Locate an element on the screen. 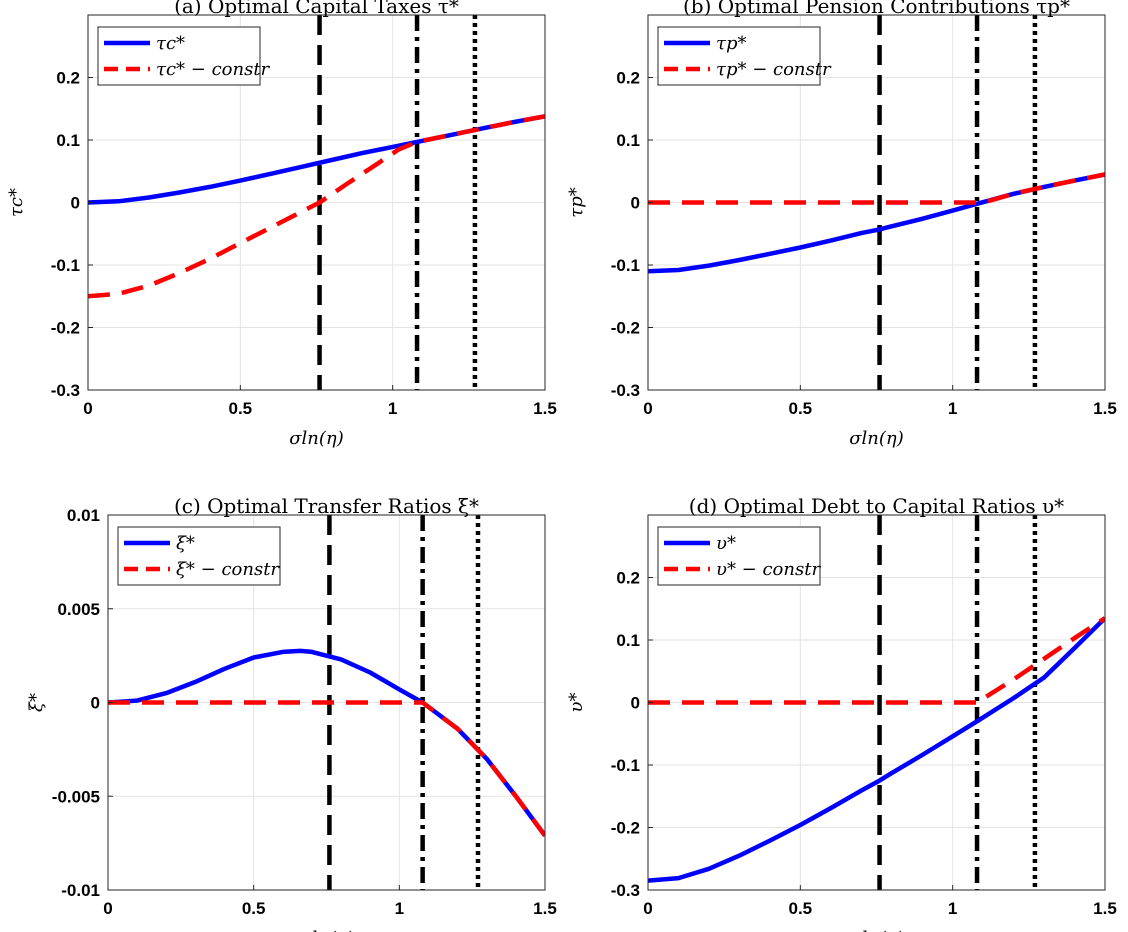  legend: τp* τp* − constr is located at coordinates (744, 56).